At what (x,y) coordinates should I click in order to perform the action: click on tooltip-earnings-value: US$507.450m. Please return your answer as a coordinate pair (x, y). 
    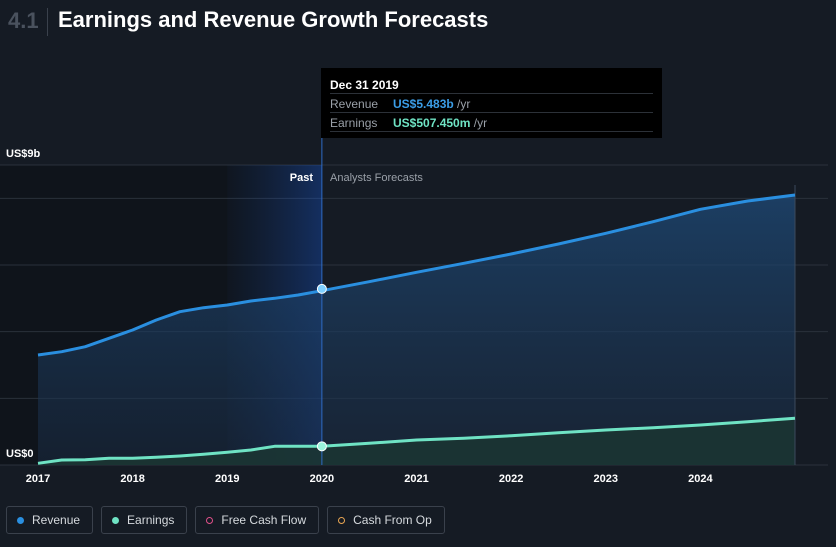
    Looking at the image, I should click on (432, 123).